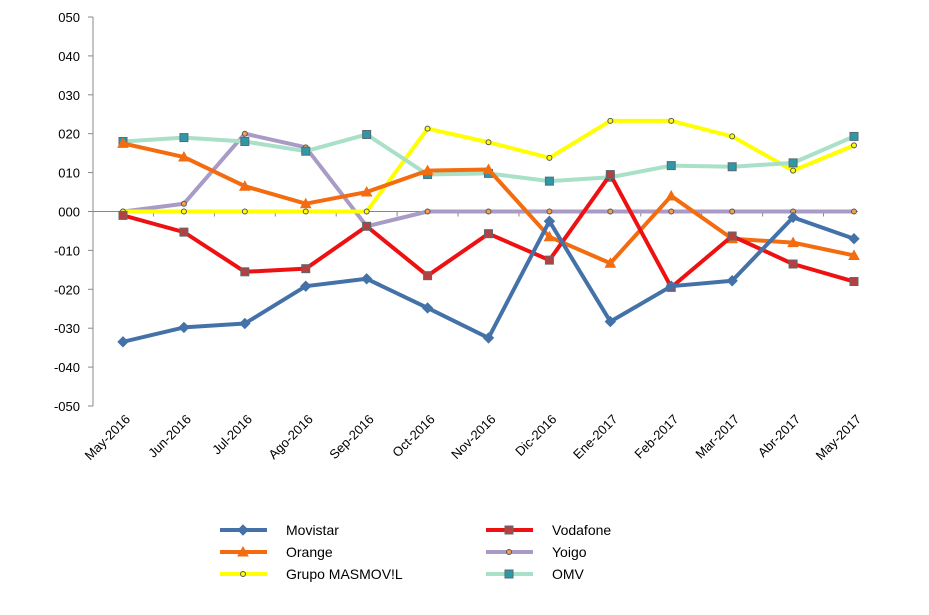 This screenshot has height=615, width=929. What do you see at coordinates (67, 406) in the screenshot?
I see `y-tick-label: -050` at bounding box center [67, 406].